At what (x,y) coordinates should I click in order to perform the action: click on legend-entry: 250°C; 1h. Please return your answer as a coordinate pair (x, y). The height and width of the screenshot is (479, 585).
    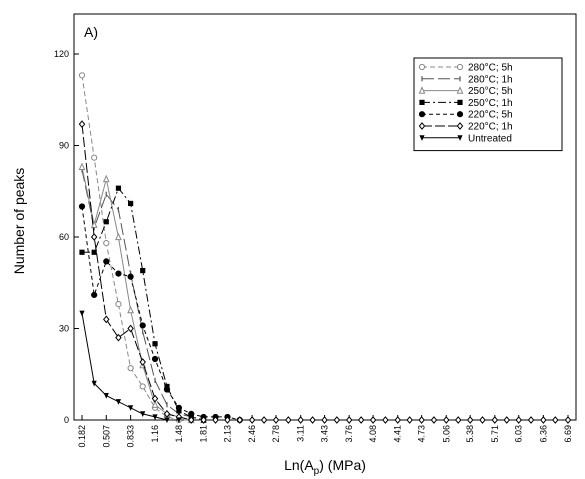
    Looking at the image, I should click on (466, 103).